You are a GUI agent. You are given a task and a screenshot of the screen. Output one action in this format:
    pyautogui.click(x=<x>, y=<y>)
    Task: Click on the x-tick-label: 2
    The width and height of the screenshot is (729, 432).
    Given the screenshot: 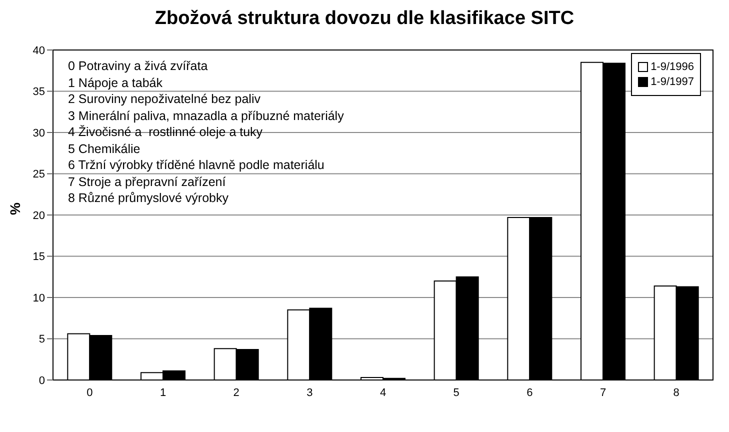 What is the action you would take?
    pyautogui.click(x=236, y=392)
    